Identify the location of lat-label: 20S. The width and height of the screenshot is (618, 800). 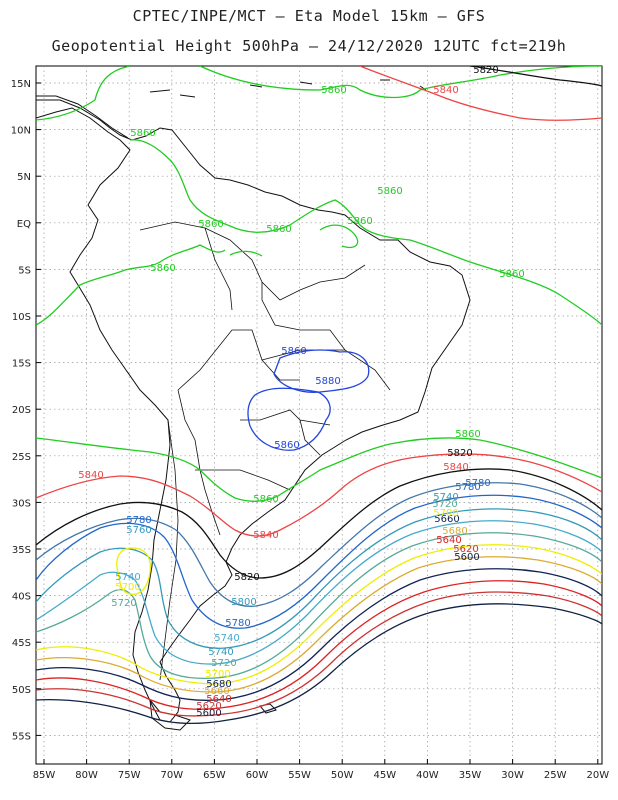
(21, 410).